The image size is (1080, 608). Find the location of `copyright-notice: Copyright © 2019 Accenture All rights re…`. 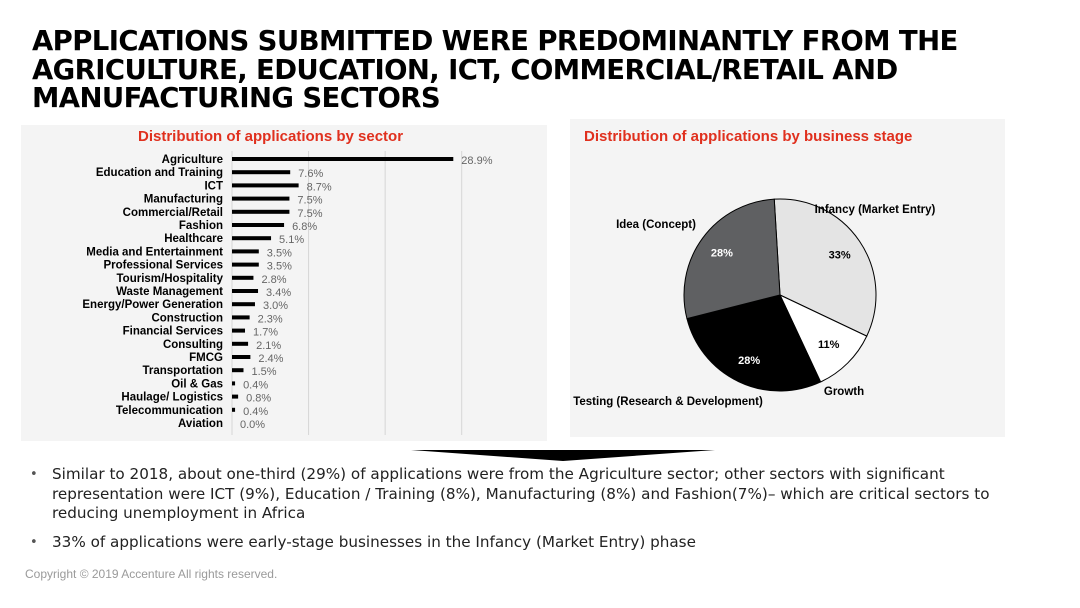

copyright-notice: Copyright © 2019 Accenture All rights re… is located at coordinates (151, 574).